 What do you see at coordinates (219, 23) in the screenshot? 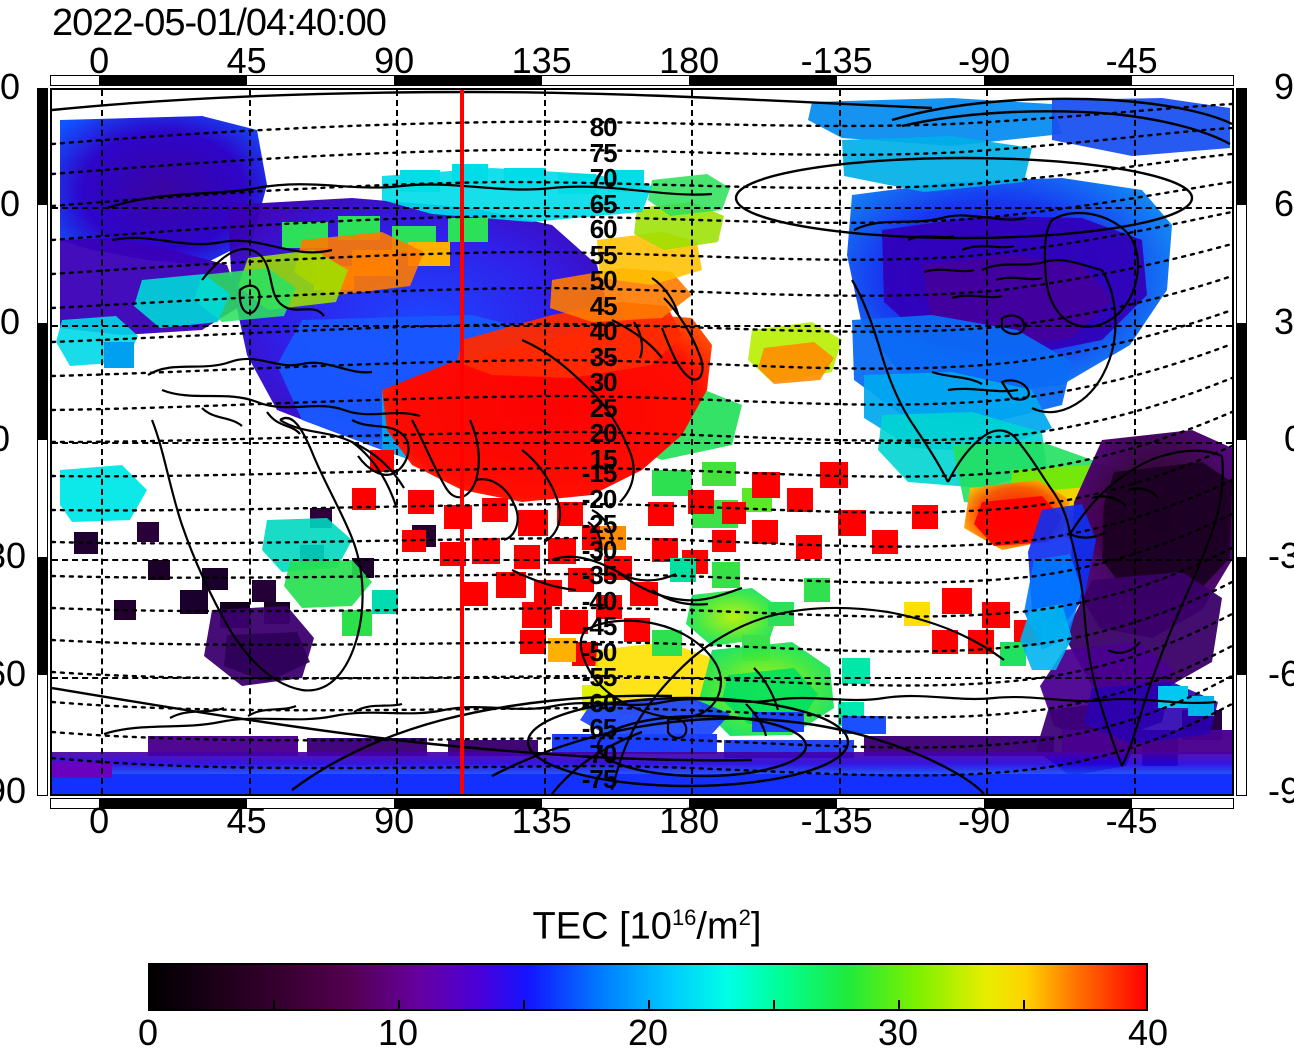
I see `page-title: 2022-05-01/04:40:00` at bounding box center [219, 23].